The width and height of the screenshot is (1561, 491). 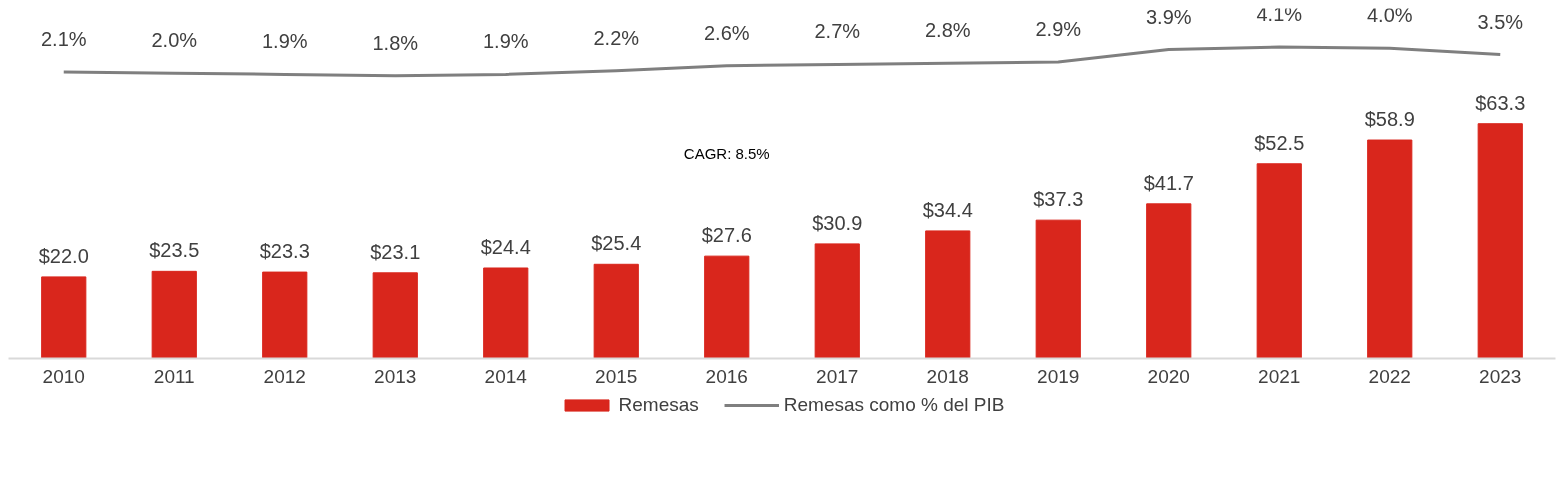 What do you see at coordinates (63, 255) in the screenshot?
I see `data-label: $22.0` at bounding box center [63, 255].